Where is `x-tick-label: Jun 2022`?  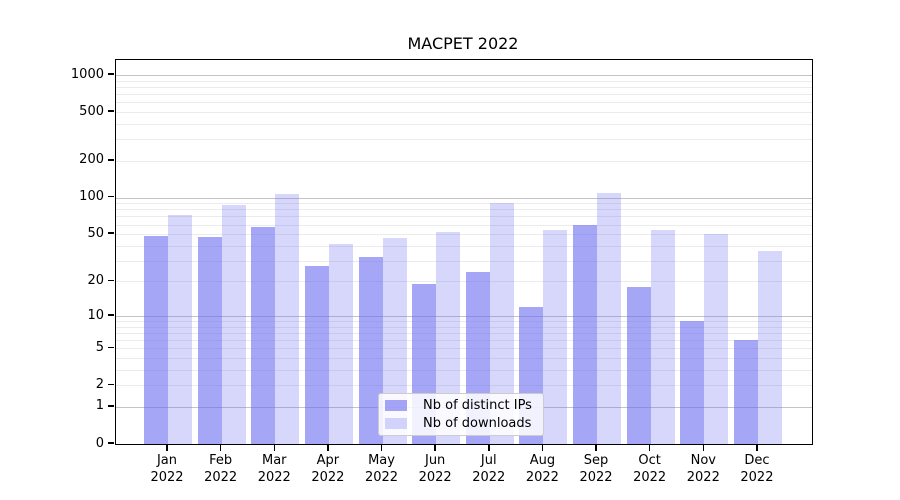 x-tick-label: Jun 2022 is located at coordinates (435, 469).